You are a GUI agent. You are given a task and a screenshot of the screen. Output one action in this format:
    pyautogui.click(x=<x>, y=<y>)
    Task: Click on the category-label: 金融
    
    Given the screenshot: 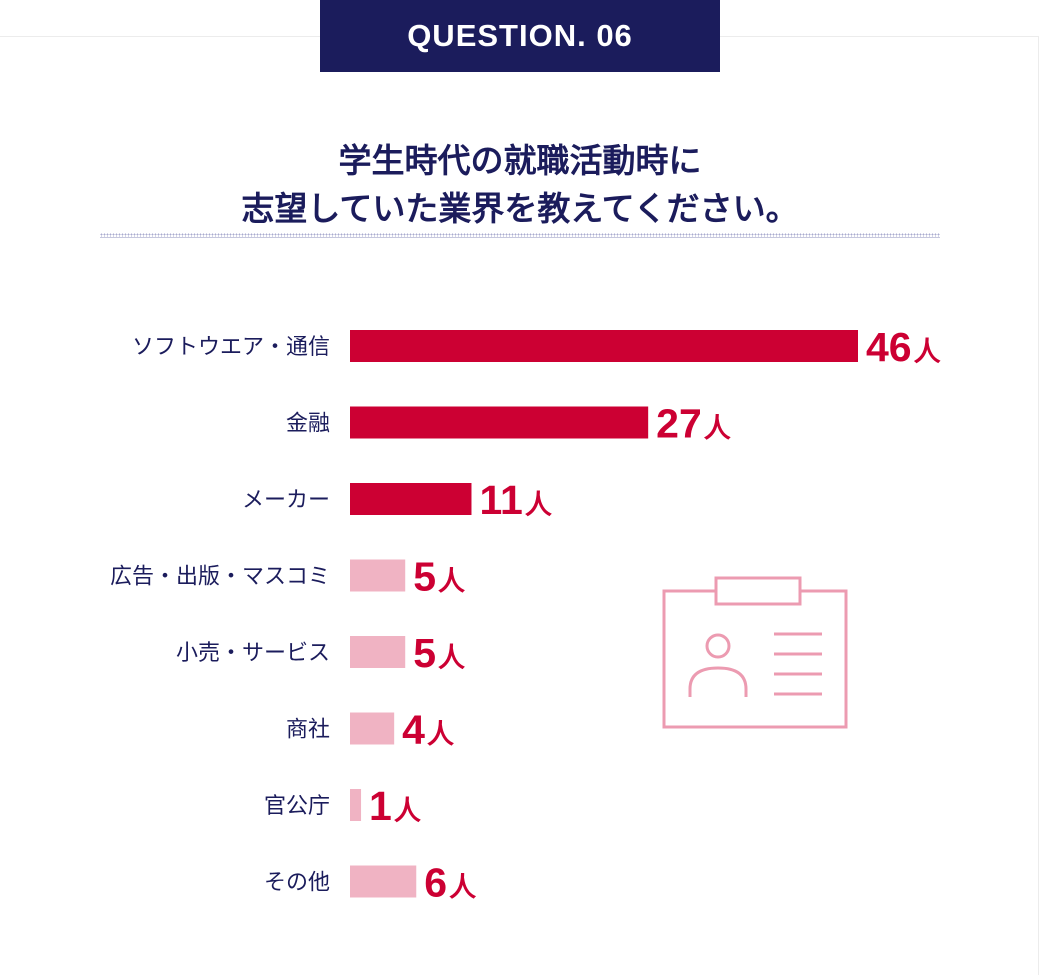 What is the action you would take?
    pyautogui.click(x=308, y=424)
    